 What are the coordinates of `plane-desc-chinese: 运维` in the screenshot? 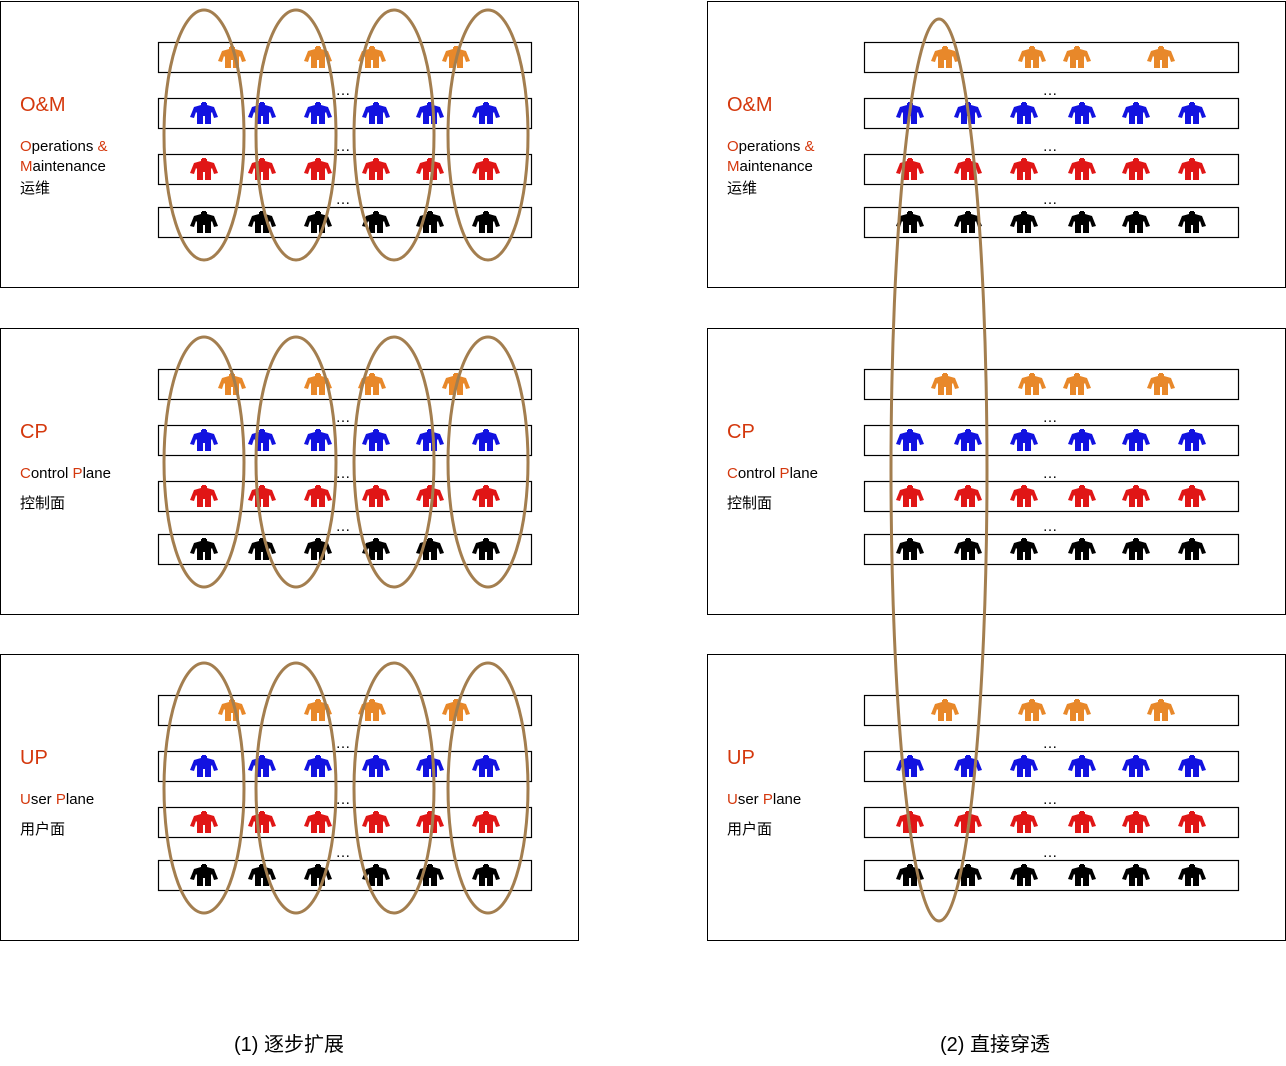 It's located at (742, 188).